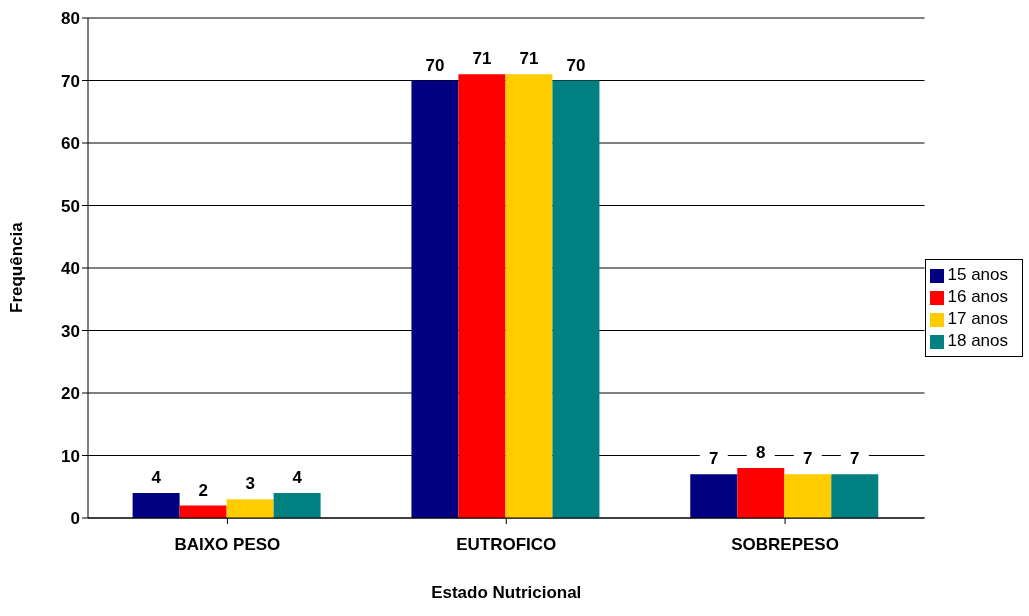 Image resolution: width=1029 pixels, height=616 pixels. Describe the element at coordinates (506, 545) in the screenshot. I see `x-tick-label: EUTROFICO` at that location.